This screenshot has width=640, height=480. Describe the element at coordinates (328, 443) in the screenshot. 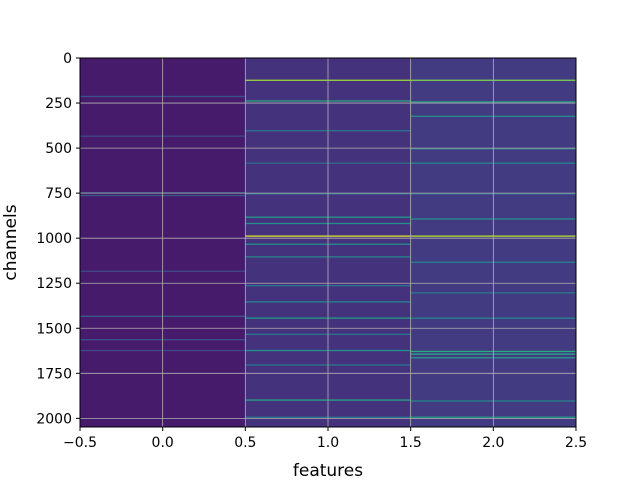

I see `x-tick-label: 1.0` at that location.